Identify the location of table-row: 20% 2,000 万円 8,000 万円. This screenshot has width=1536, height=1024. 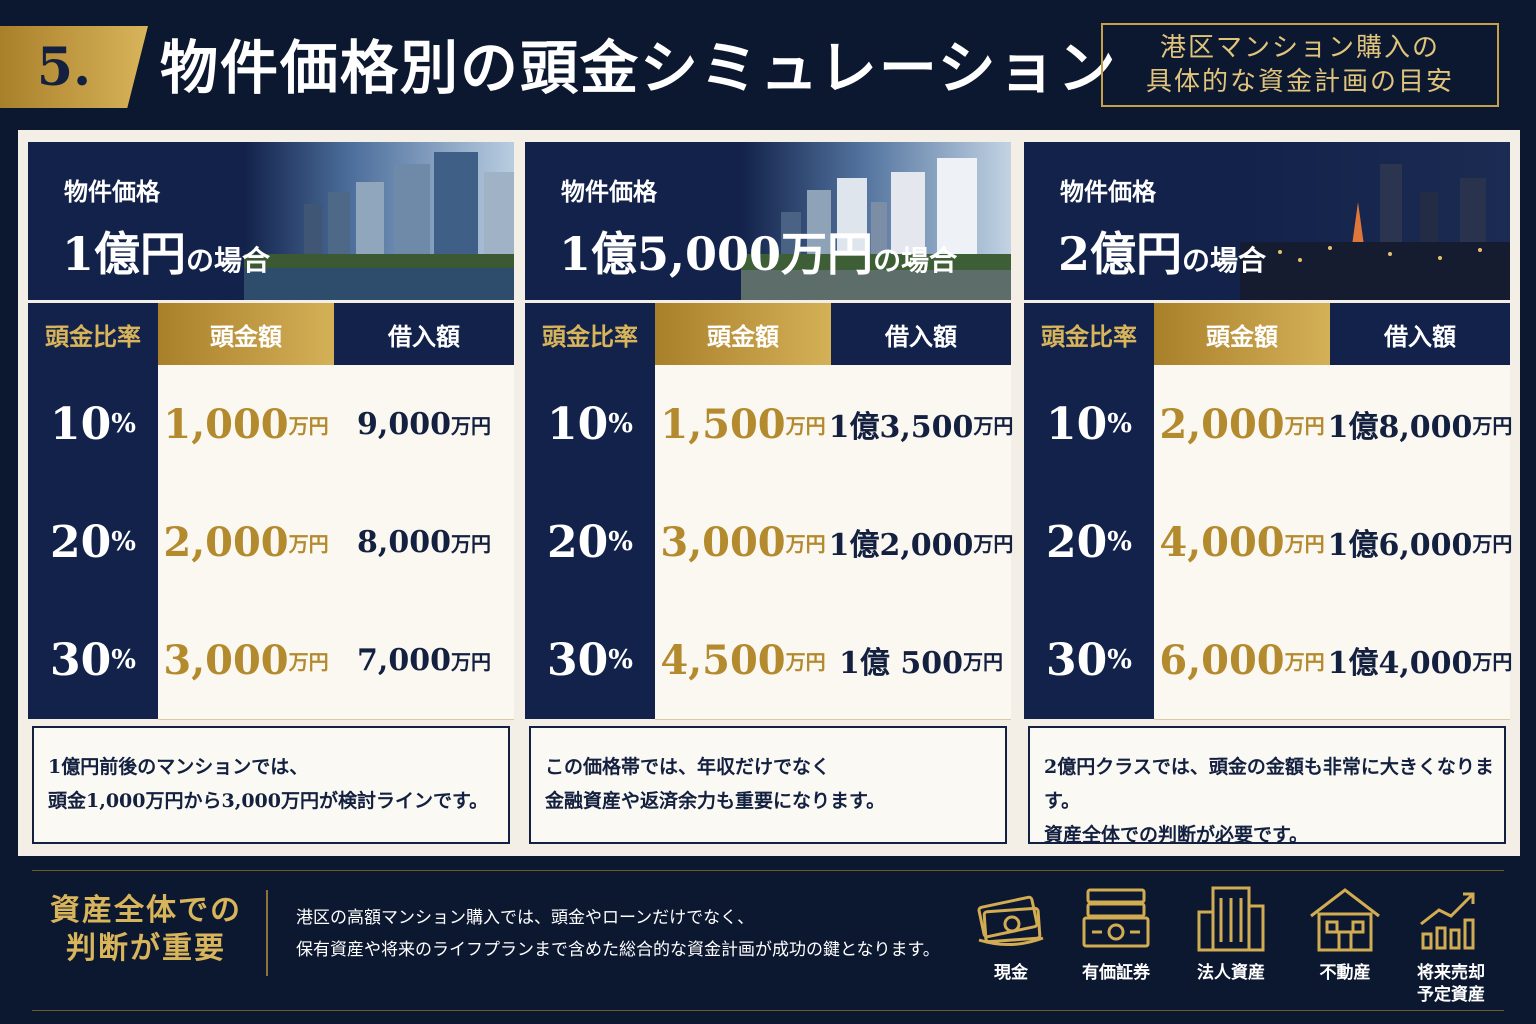
(271, 542).